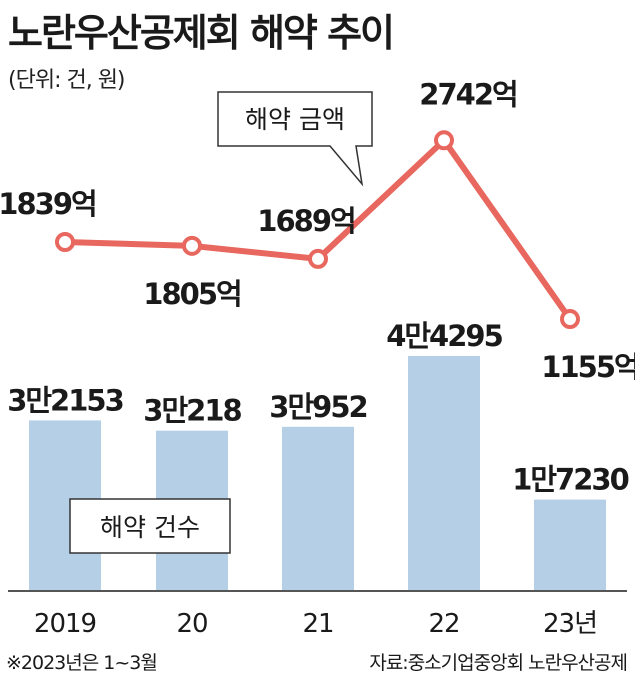  What do you see at coordinates (588, 367) in the screenshot?
I see `line-value-label-4: 1155억` at bounding box center [588, 367].